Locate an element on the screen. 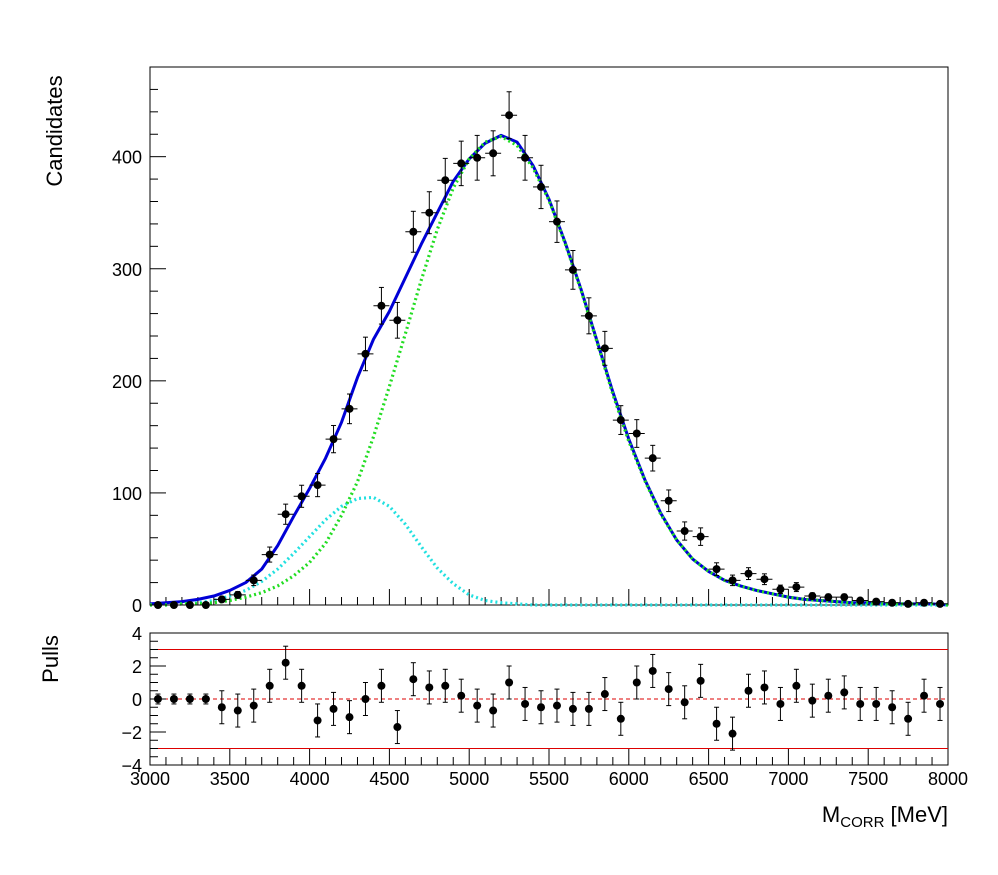  pulls-y-tick-label: 0 is located at coordinates (137, 700).